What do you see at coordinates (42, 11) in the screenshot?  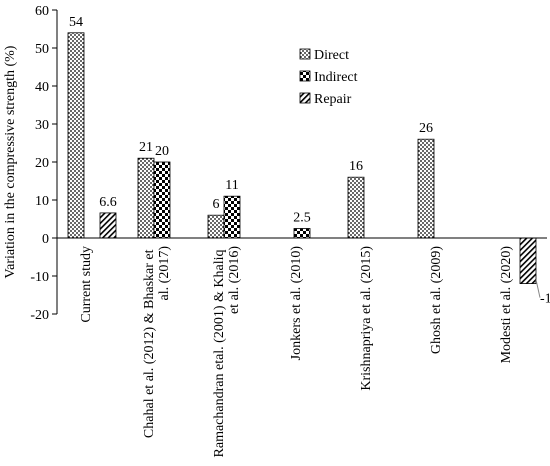 I see `y-tick-label: 60` at bounding box center [42, 11].